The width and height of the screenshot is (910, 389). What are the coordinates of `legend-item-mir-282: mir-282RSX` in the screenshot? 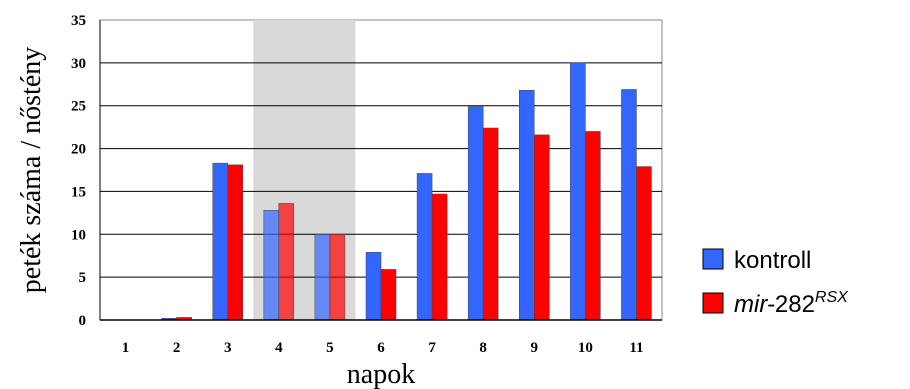 It's located at (775, 303).